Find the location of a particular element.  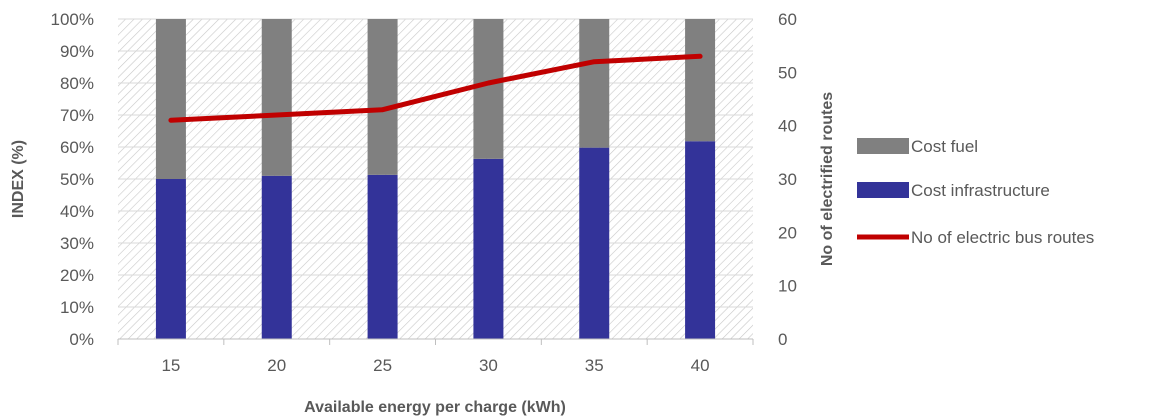

legend-swatch-cost-infrastructure is located at coordinates (883, 190).